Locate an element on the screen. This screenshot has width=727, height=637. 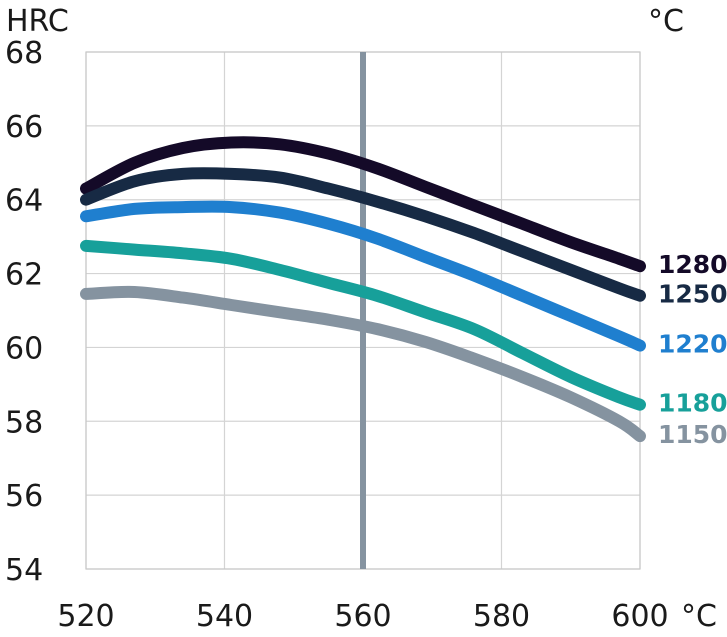
x-tick-label: 520 is located at coordinates (85, 616).